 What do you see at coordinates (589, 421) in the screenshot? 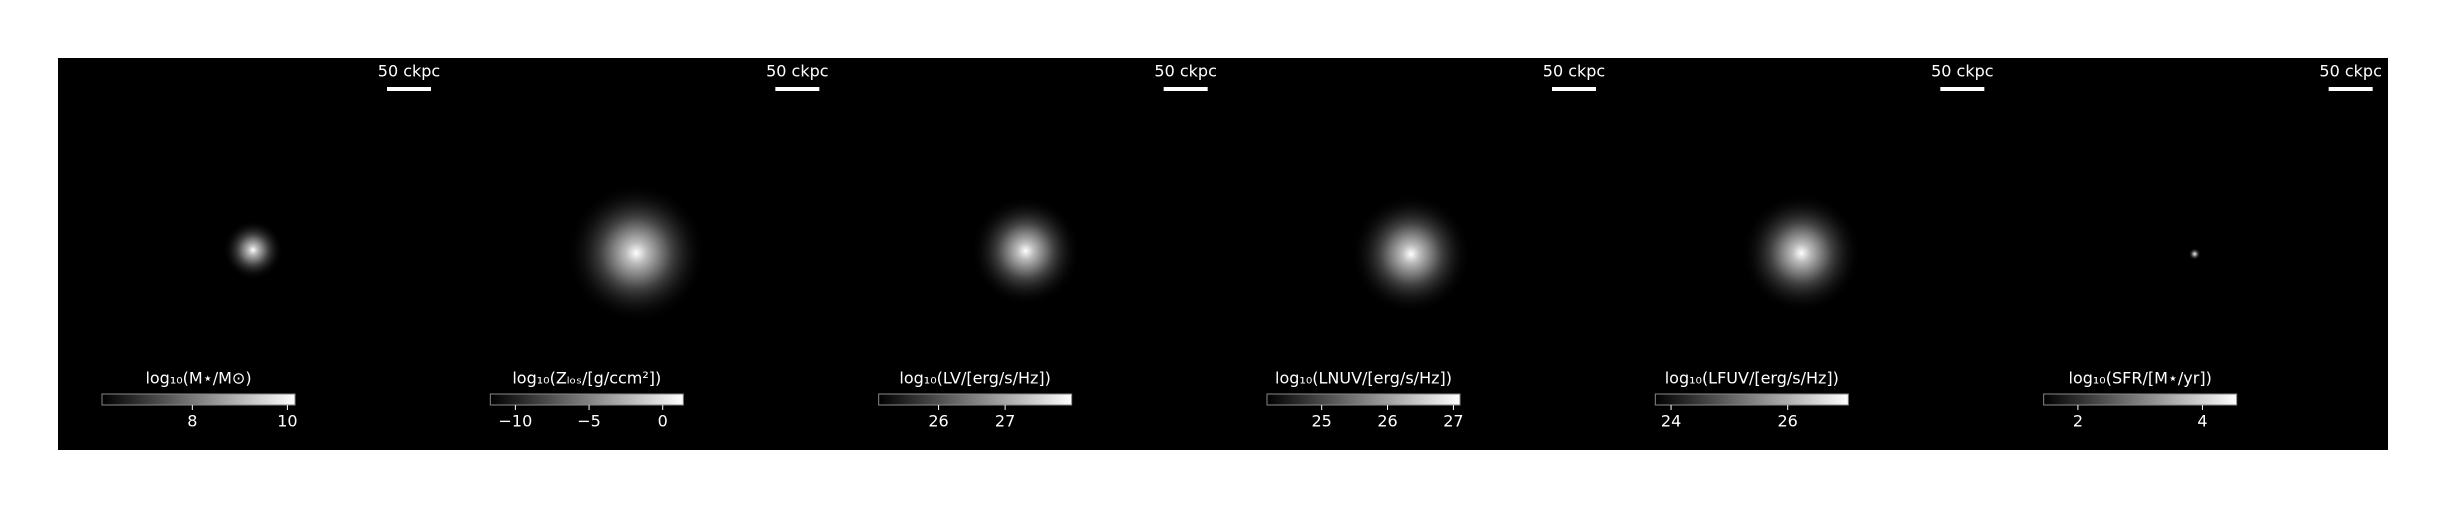
I see `colorbar-tick-label: −5` at bounding box center [589, 421].